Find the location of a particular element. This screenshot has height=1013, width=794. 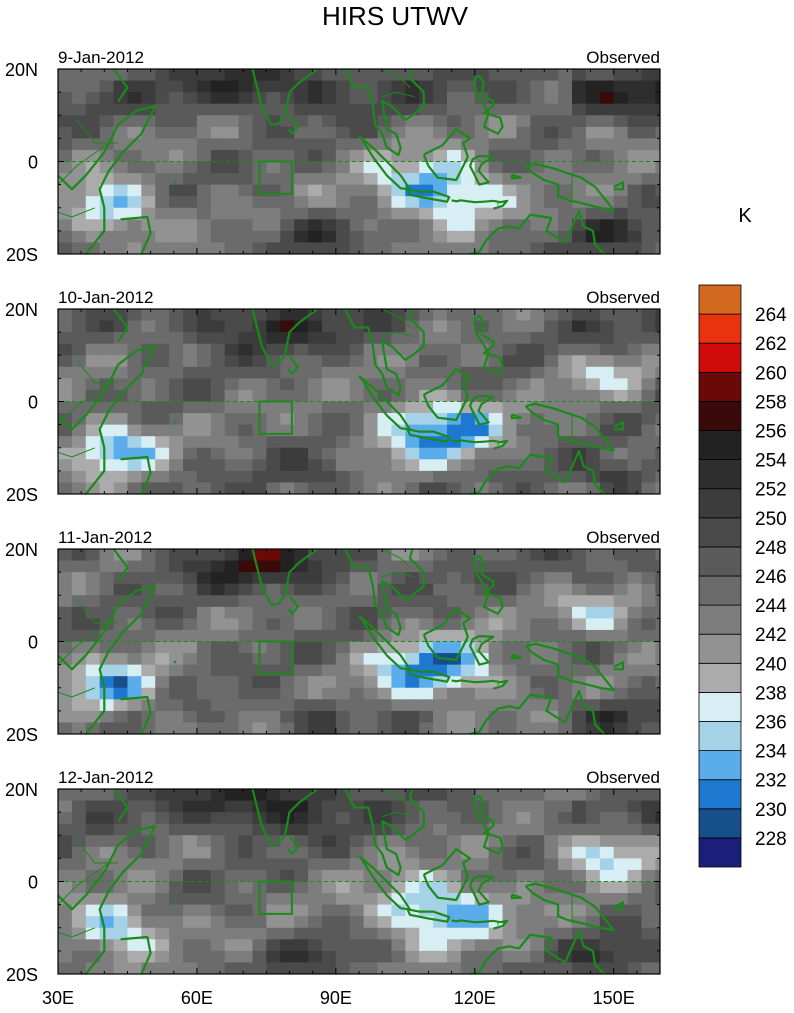

colorbar-swatch is located at coordinates (720, 648).